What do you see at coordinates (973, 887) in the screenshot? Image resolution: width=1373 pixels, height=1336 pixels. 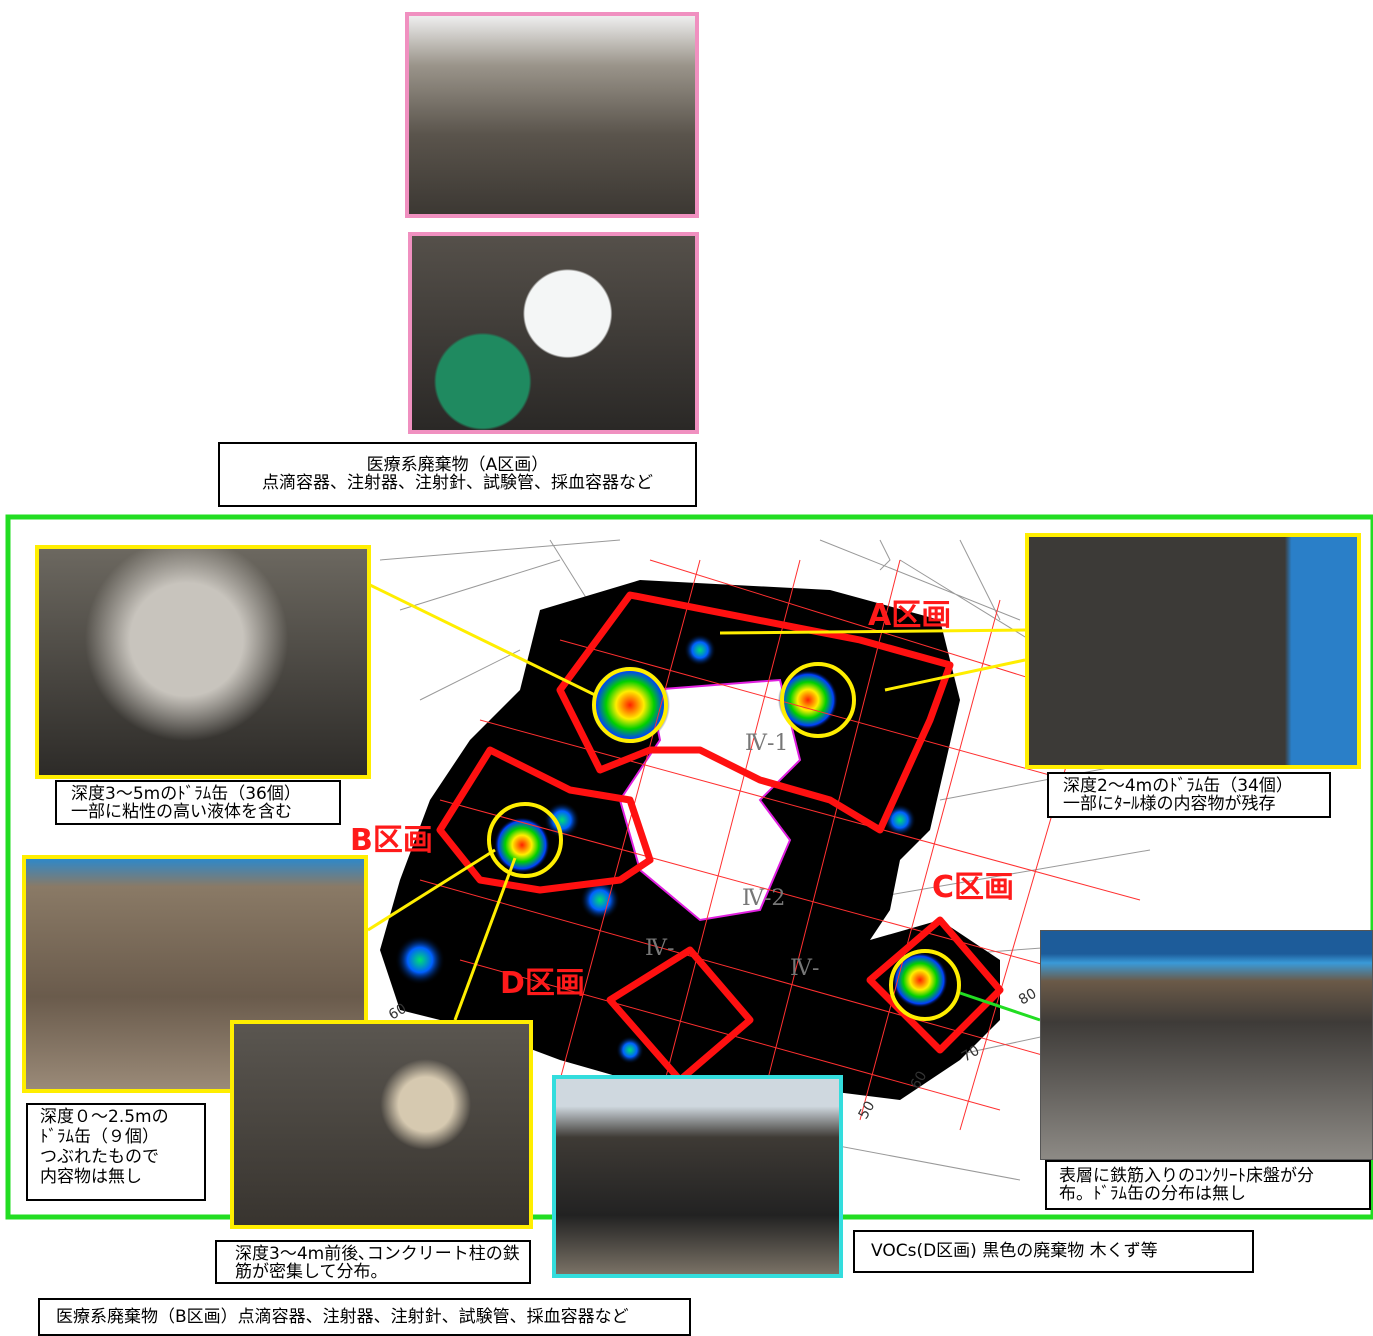 I see `zone-label: C区画` at bounding box center [973, 887].